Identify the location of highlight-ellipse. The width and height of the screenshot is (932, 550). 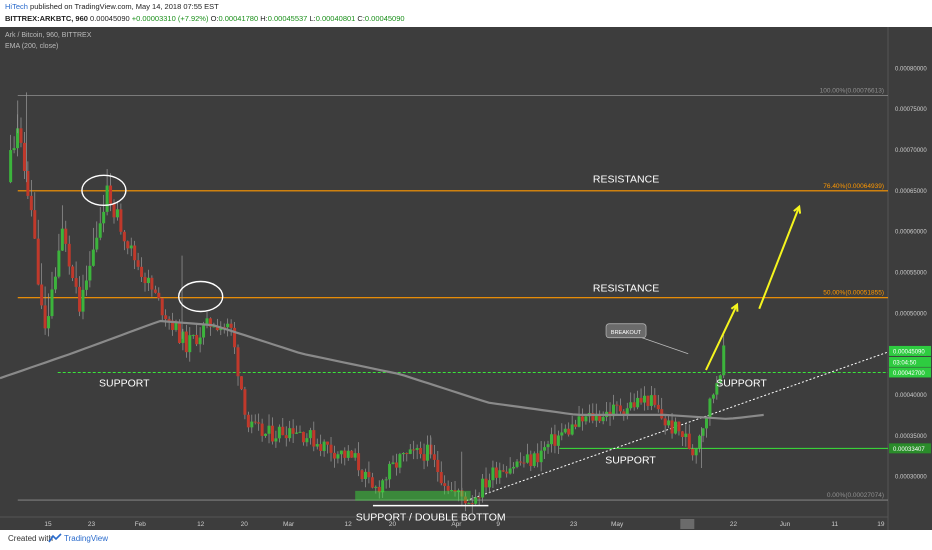
(104, 190).